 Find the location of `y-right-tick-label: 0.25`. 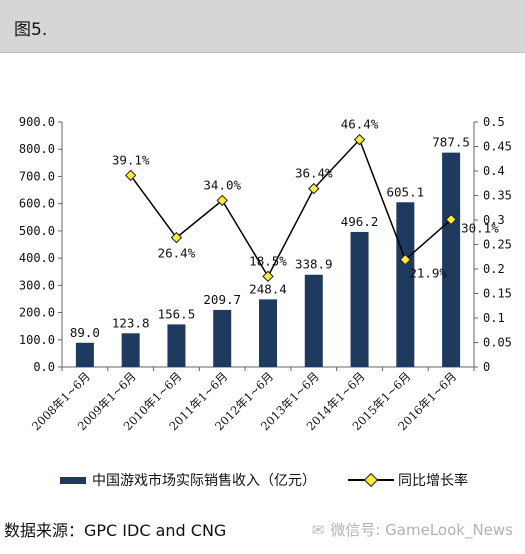

y-right-tick-label: 0.25 is located at coordinates (497, 245).